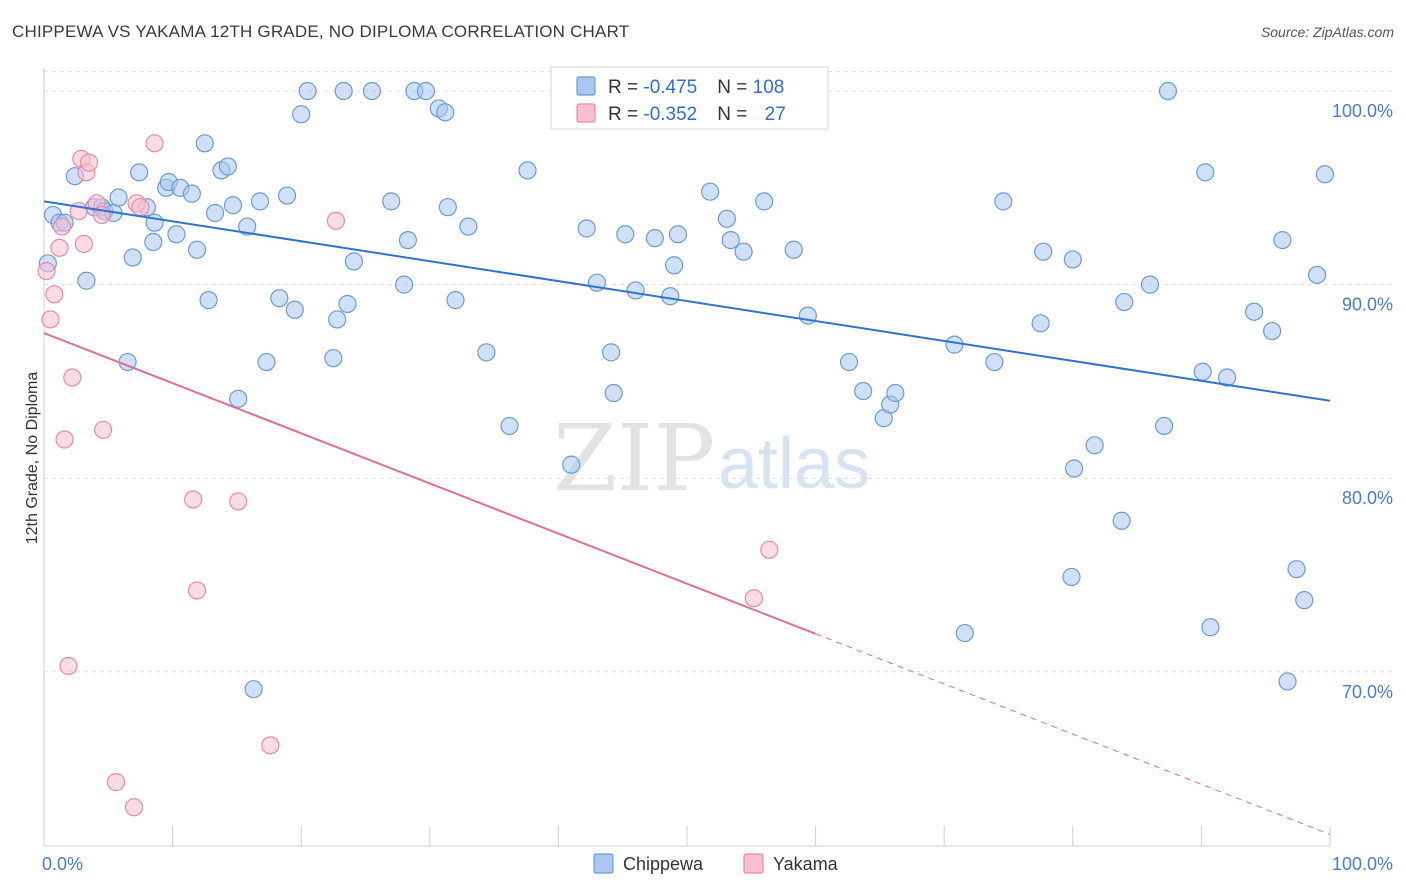  Describe the element at coordinates (1362, 111) in the screenshot. I see `y-tick-label: 100.0%` at that location.